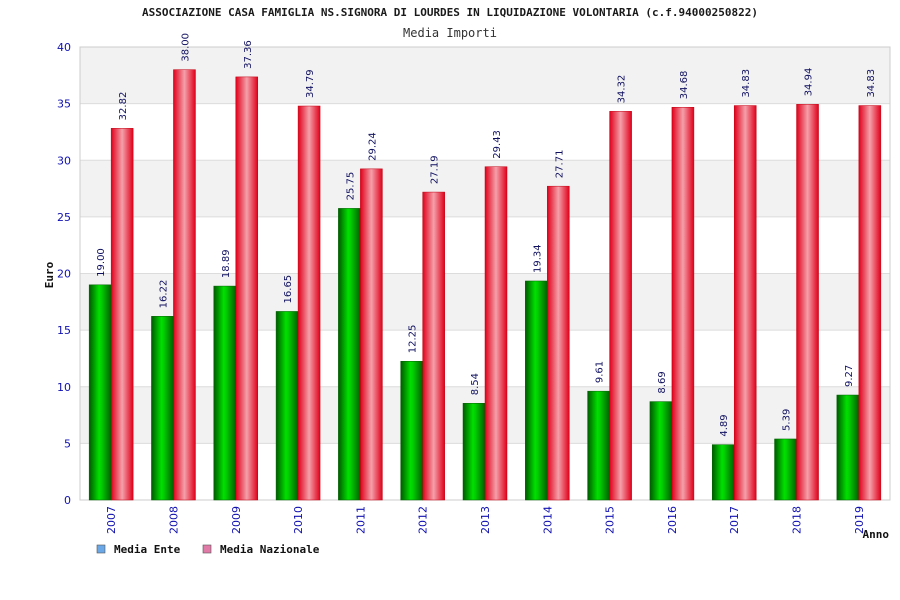 This screenshot has width=900, height=600. I want to click on data-label: 5.39, so click(787, 420).